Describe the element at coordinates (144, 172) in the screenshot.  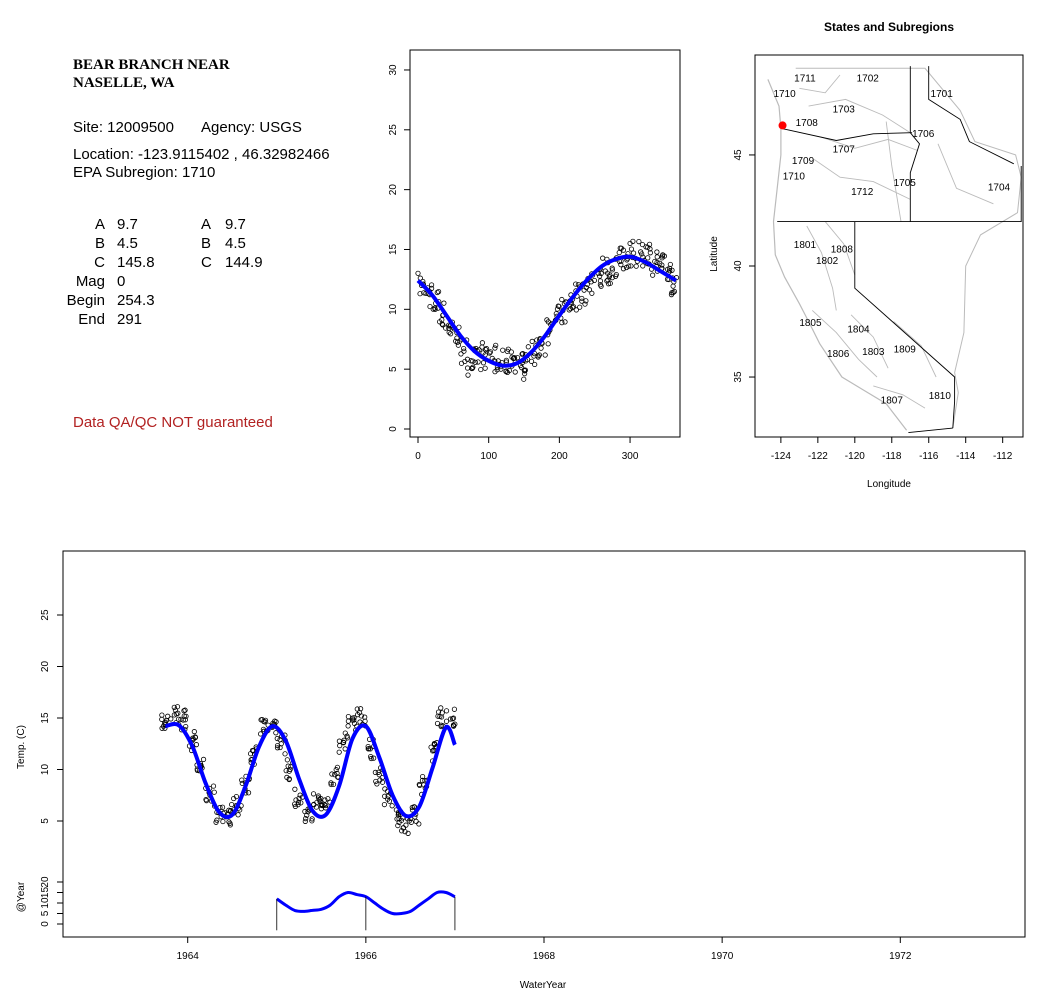
I see `epa-subregion: EPA Subregion: 1710` at that location.